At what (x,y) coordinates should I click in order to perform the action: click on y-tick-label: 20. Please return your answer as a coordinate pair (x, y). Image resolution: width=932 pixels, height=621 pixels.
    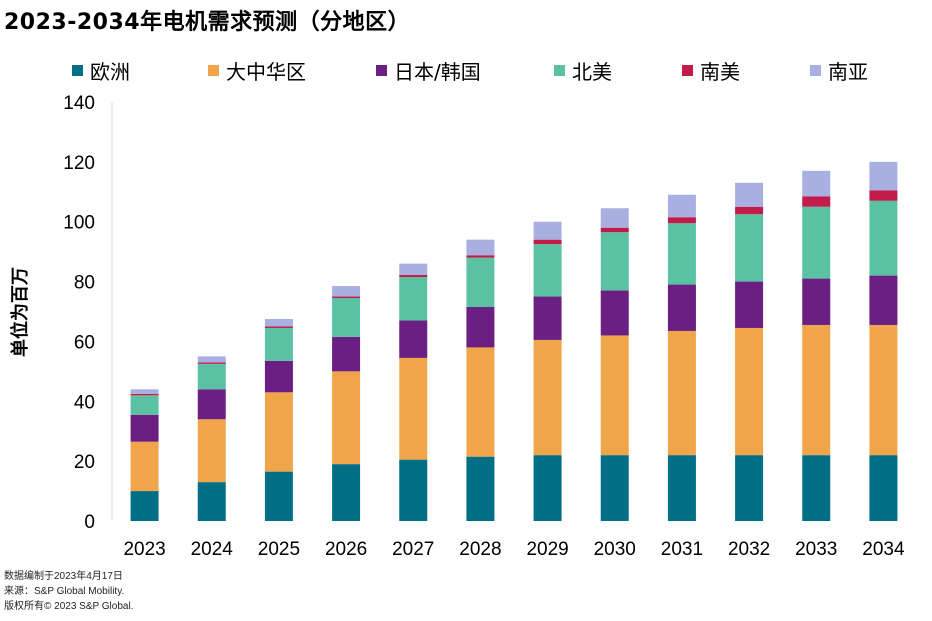
    Looking at the image, I should click on (84, 462).